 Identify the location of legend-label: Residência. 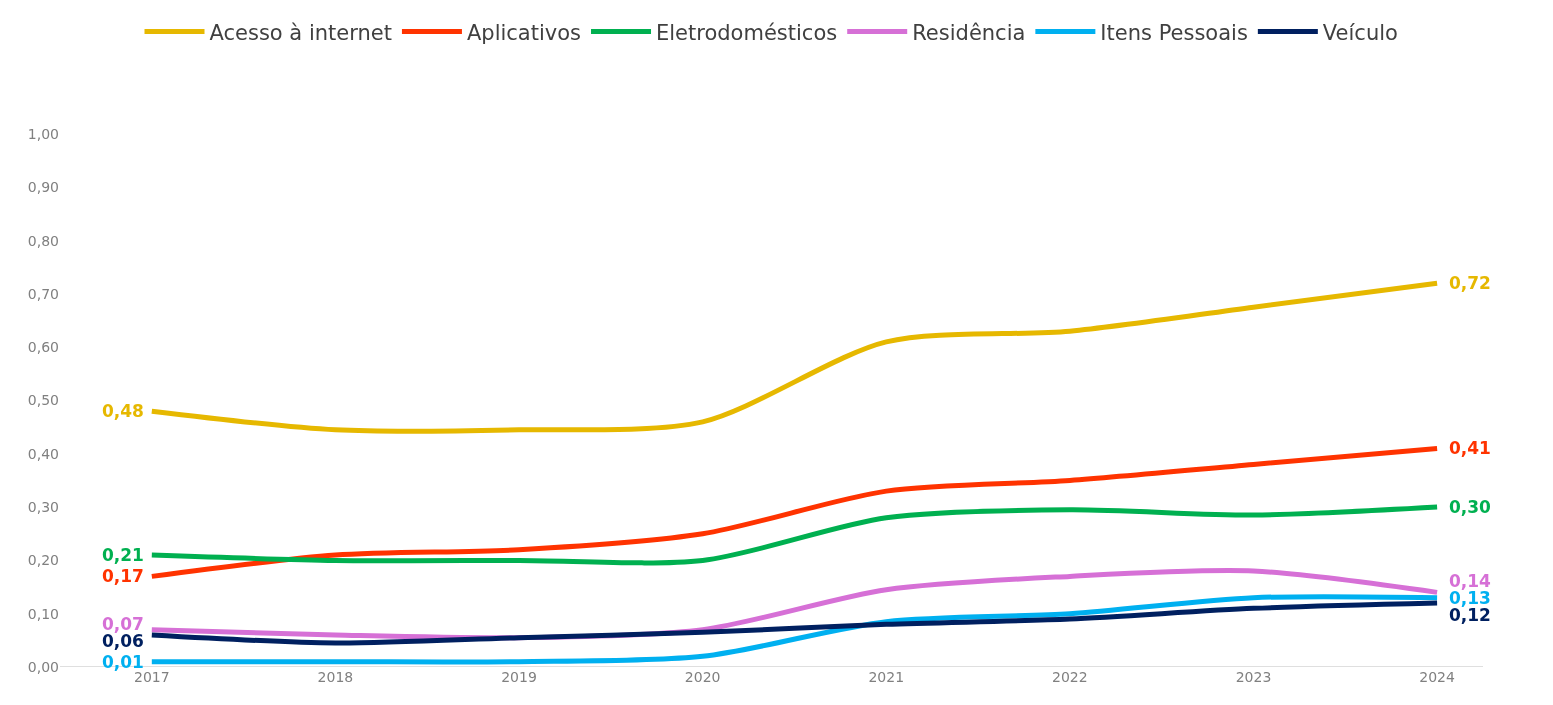
(969, 32).